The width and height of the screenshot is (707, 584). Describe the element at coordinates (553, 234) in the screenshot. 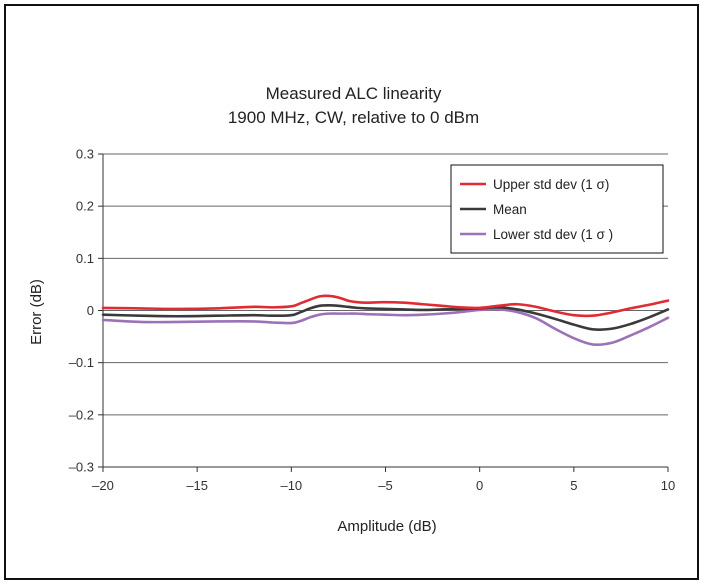

I see `legend-label: Lower std dev (1 σ )` at that location.